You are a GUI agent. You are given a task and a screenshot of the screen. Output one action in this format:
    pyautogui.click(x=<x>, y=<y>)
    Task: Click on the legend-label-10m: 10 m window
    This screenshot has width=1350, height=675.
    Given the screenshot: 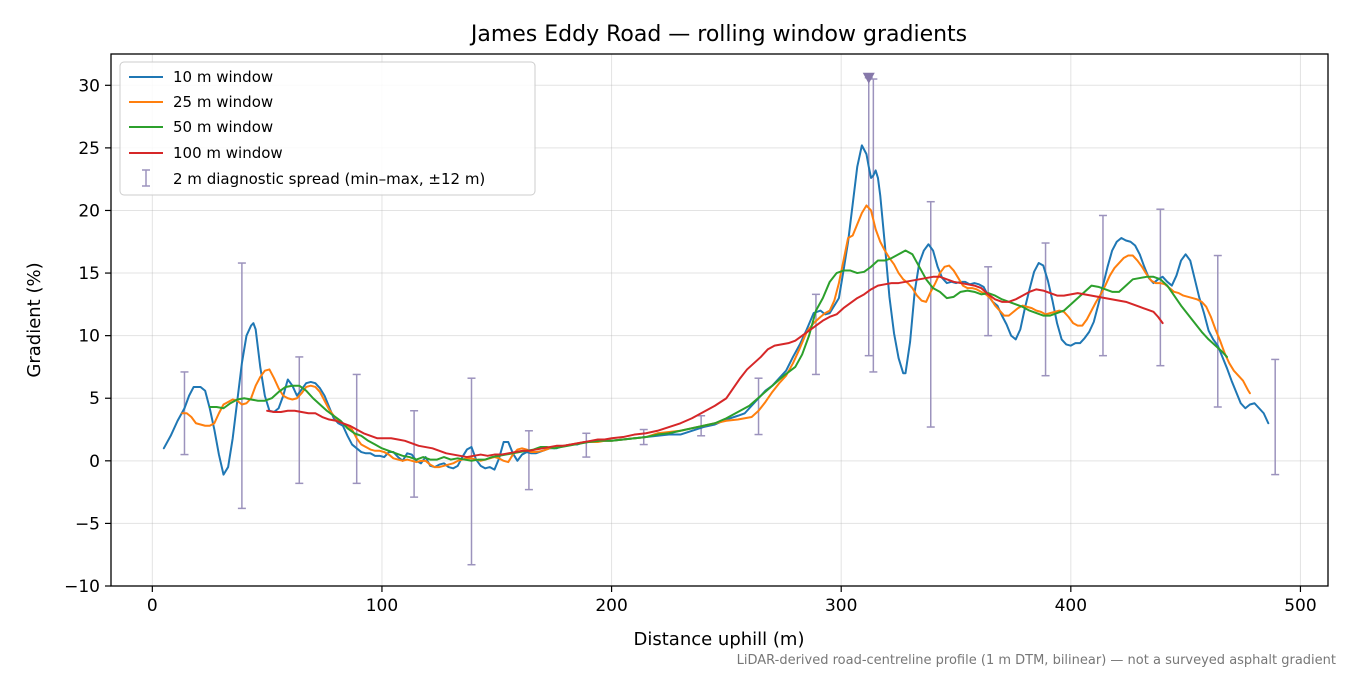 What is the action you would take?
    pyautogui.click(x=223, y=77)
    